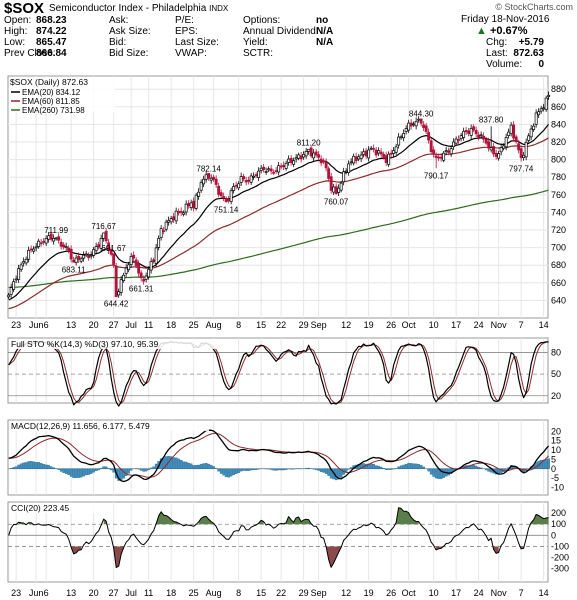 The height and width of the screenshot is (600, 577). I want to click on y-tick-label: 840, so click(558, 124).